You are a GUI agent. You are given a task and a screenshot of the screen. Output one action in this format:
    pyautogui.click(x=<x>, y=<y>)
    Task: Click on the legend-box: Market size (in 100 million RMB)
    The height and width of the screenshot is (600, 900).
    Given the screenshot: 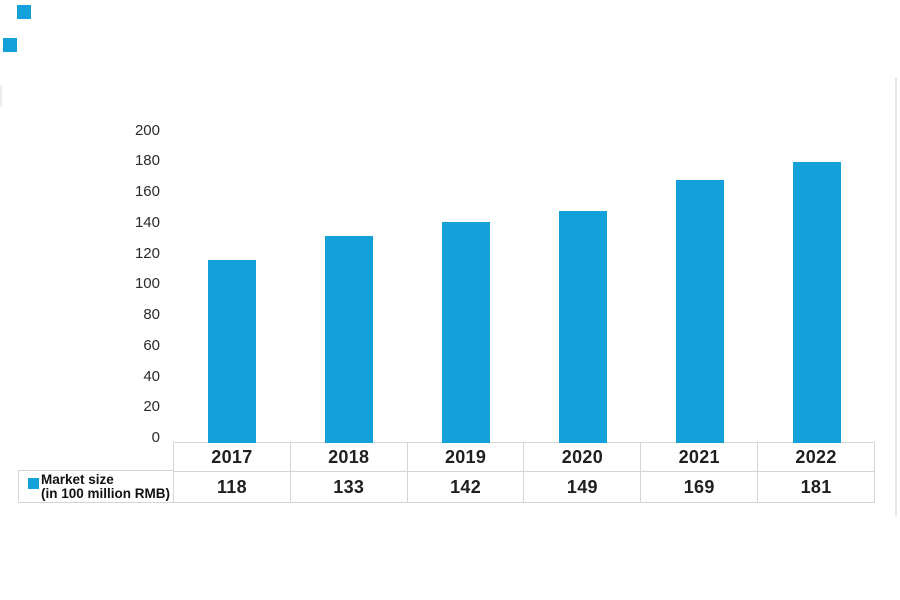 What is the action you would take?
    pyautogui.click(x=96, y=486)
    